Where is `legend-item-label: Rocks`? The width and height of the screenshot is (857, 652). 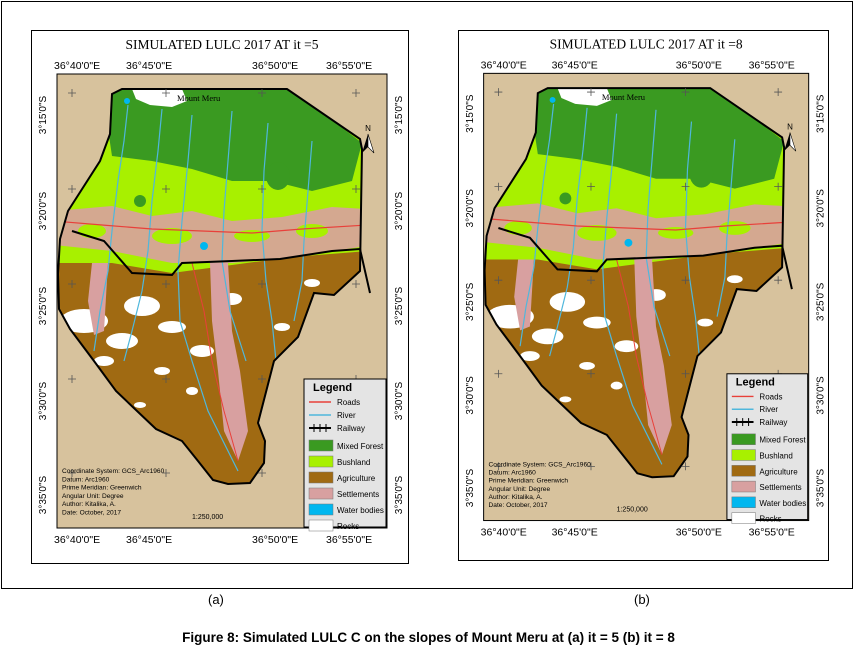
legend-item-label: Rocks is located at coordinates (770, 519).